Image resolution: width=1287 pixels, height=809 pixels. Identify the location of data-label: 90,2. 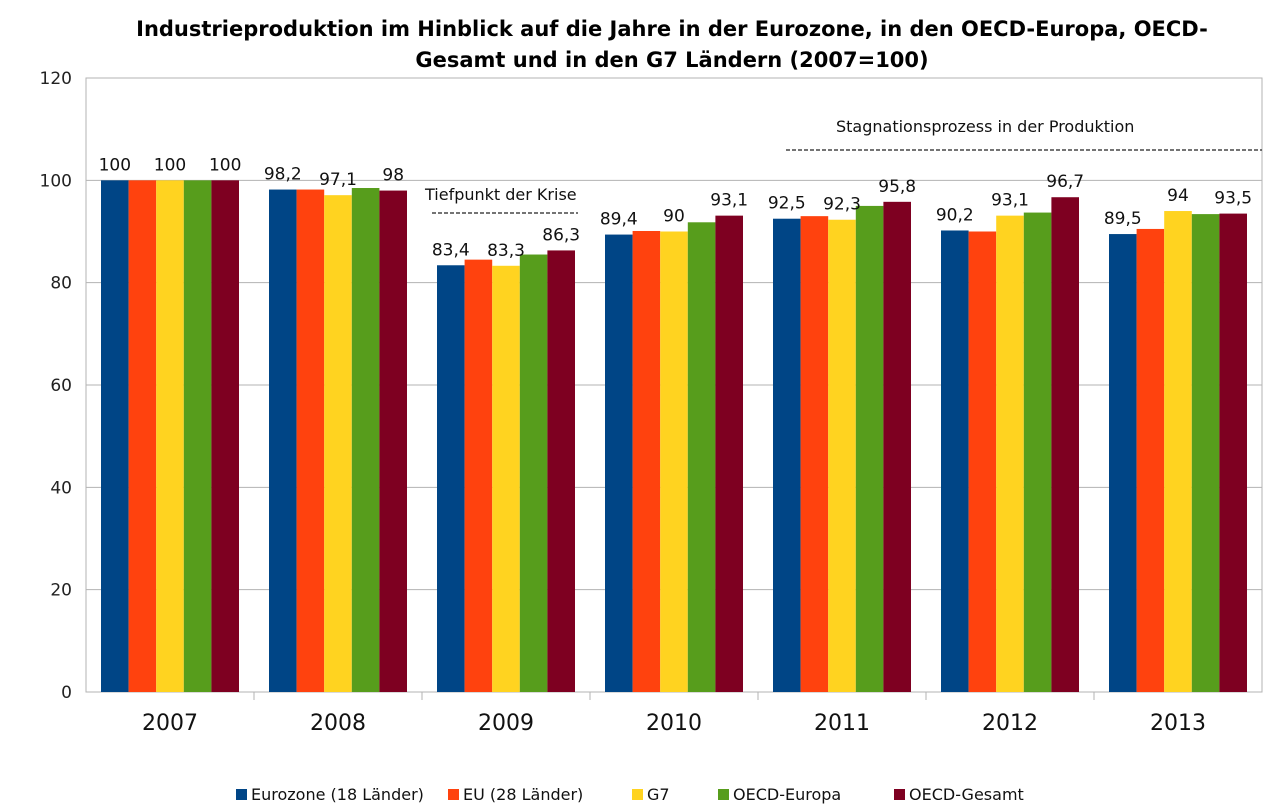
(955, 215).